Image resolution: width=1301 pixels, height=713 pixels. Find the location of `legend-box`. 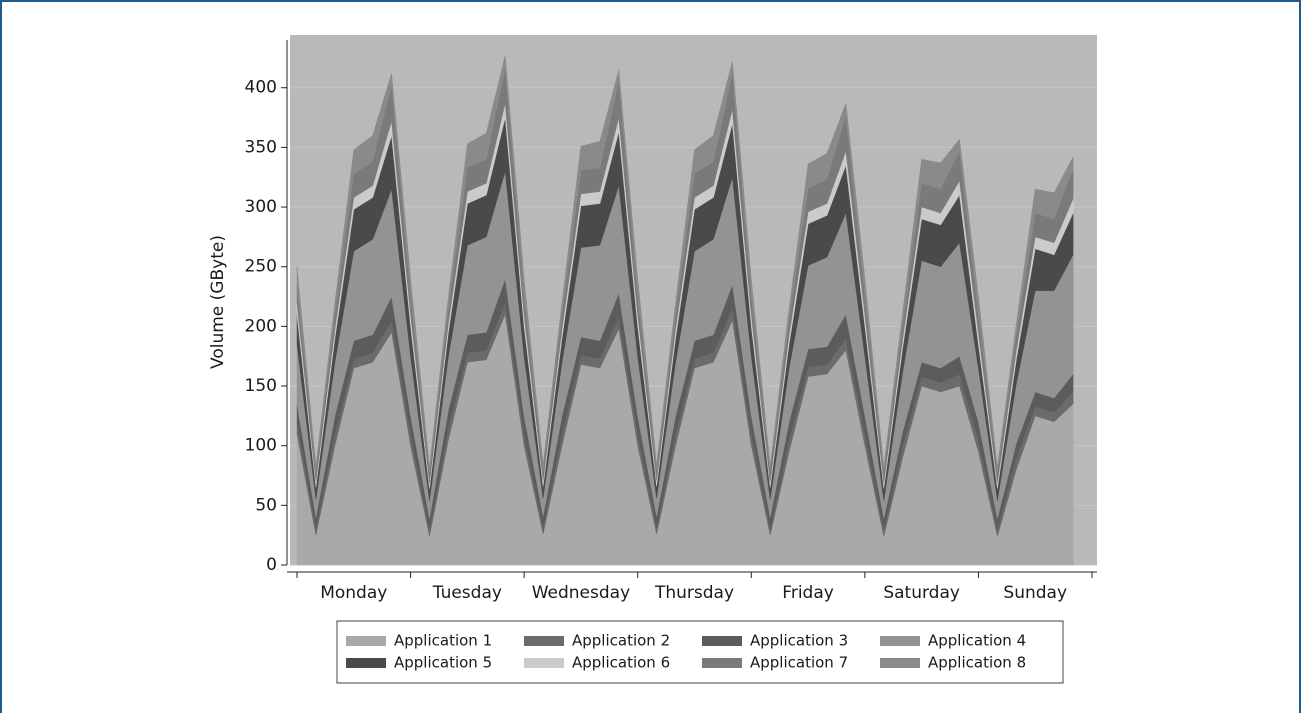

legend-box is located at coordinates (700, 652).